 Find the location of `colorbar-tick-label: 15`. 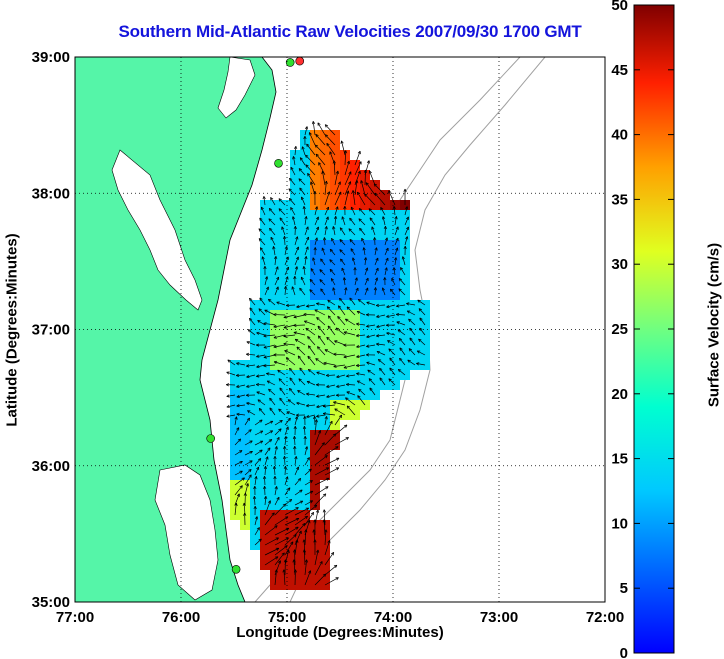

colorbar-tick-label: 15 is located at coordinates (619, 459).